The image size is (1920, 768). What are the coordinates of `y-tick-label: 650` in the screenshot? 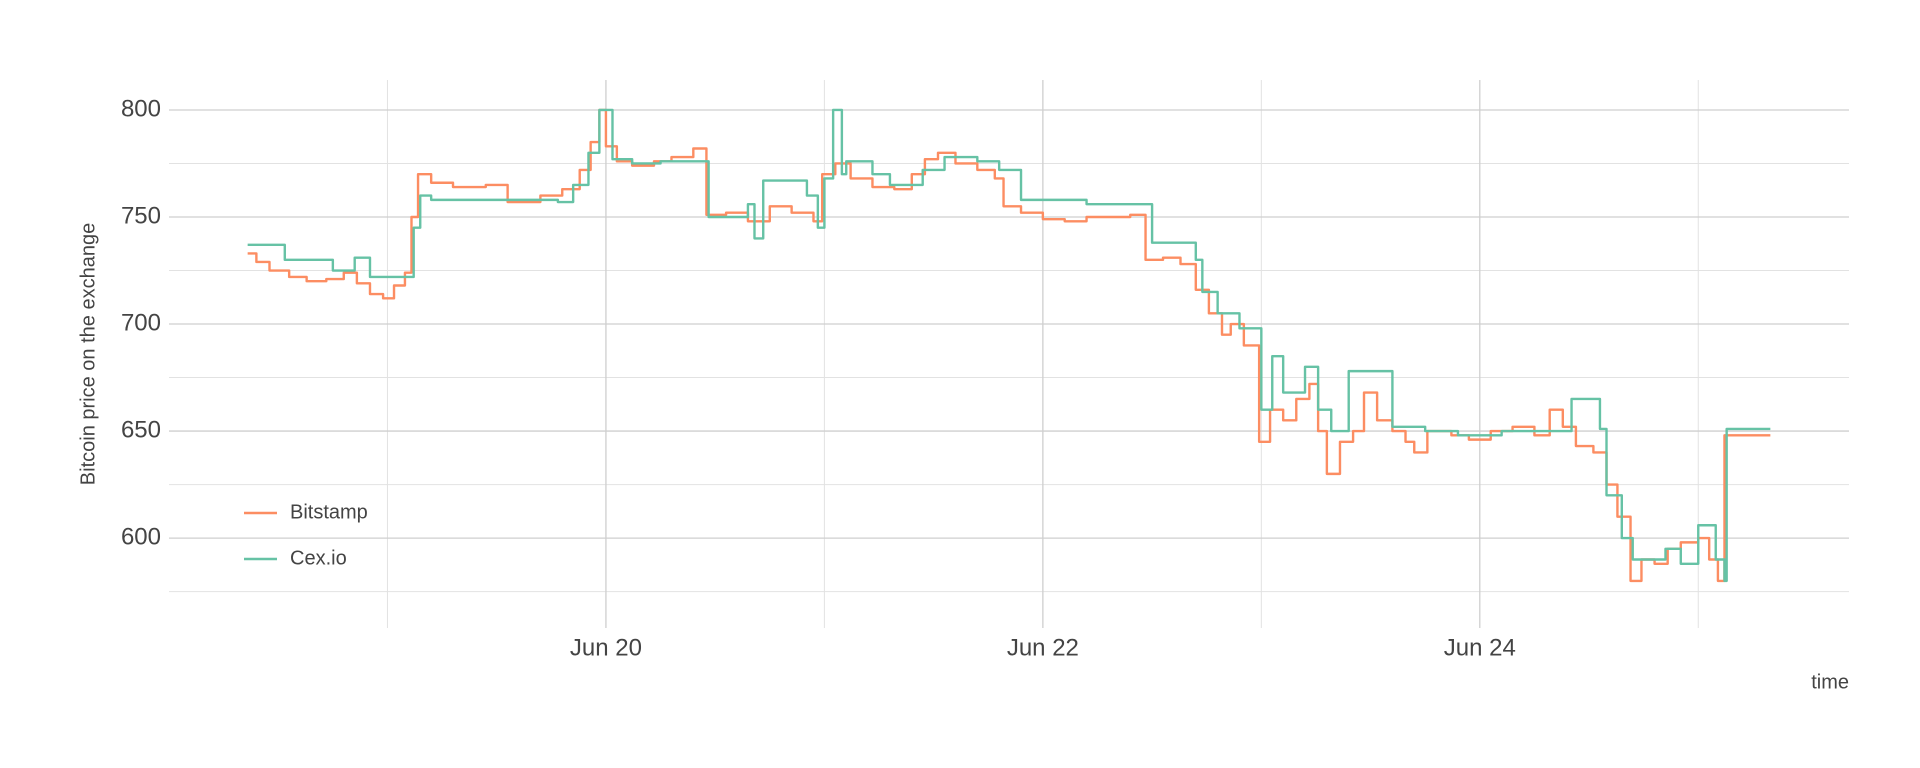 It's located at (141, 429).